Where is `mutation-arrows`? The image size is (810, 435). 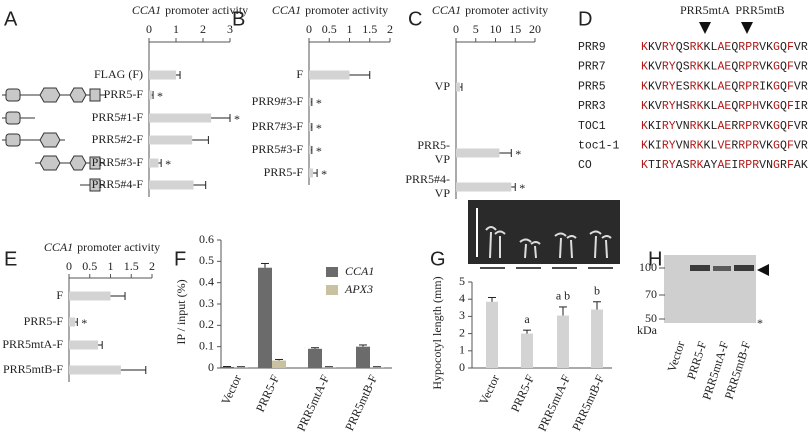 mutation-arrows is located at coordinates (726, 28).